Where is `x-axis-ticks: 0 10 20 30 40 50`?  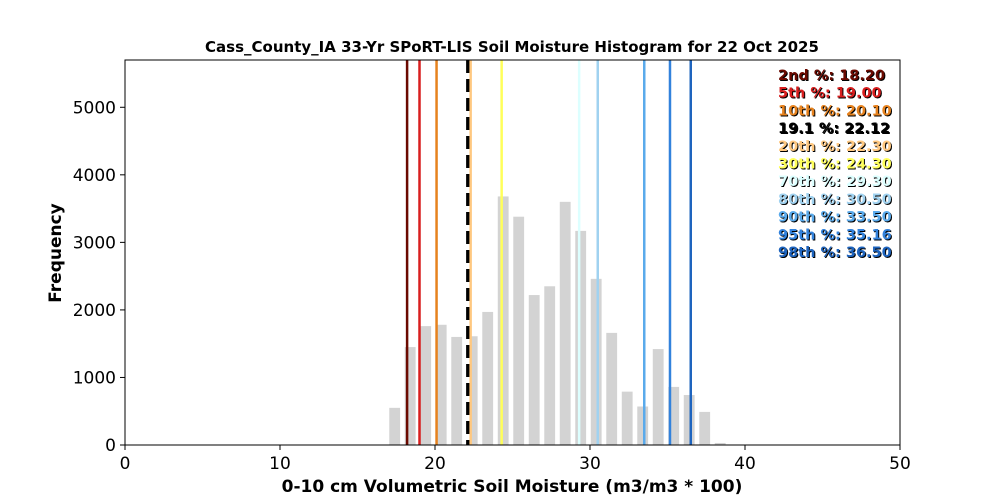 x-axis-ticks: 0 10 20 30 40 50 is located at coordinates (515, 459).